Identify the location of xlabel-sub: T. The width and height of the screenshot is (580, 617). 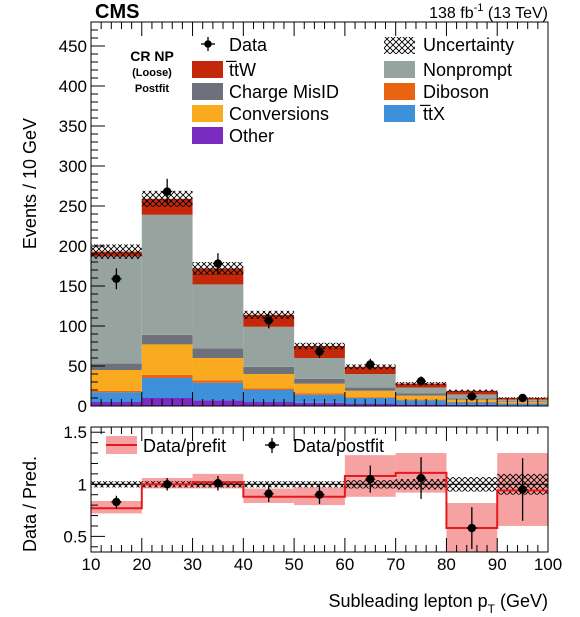
(492, 609).